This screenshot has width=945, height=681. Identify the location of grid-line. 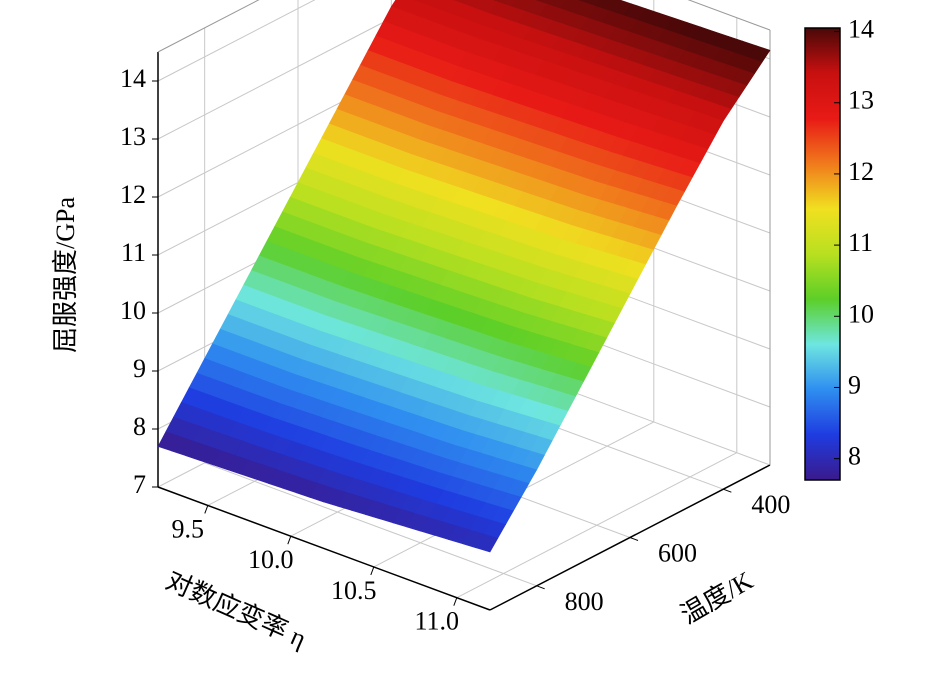
(370, 524).